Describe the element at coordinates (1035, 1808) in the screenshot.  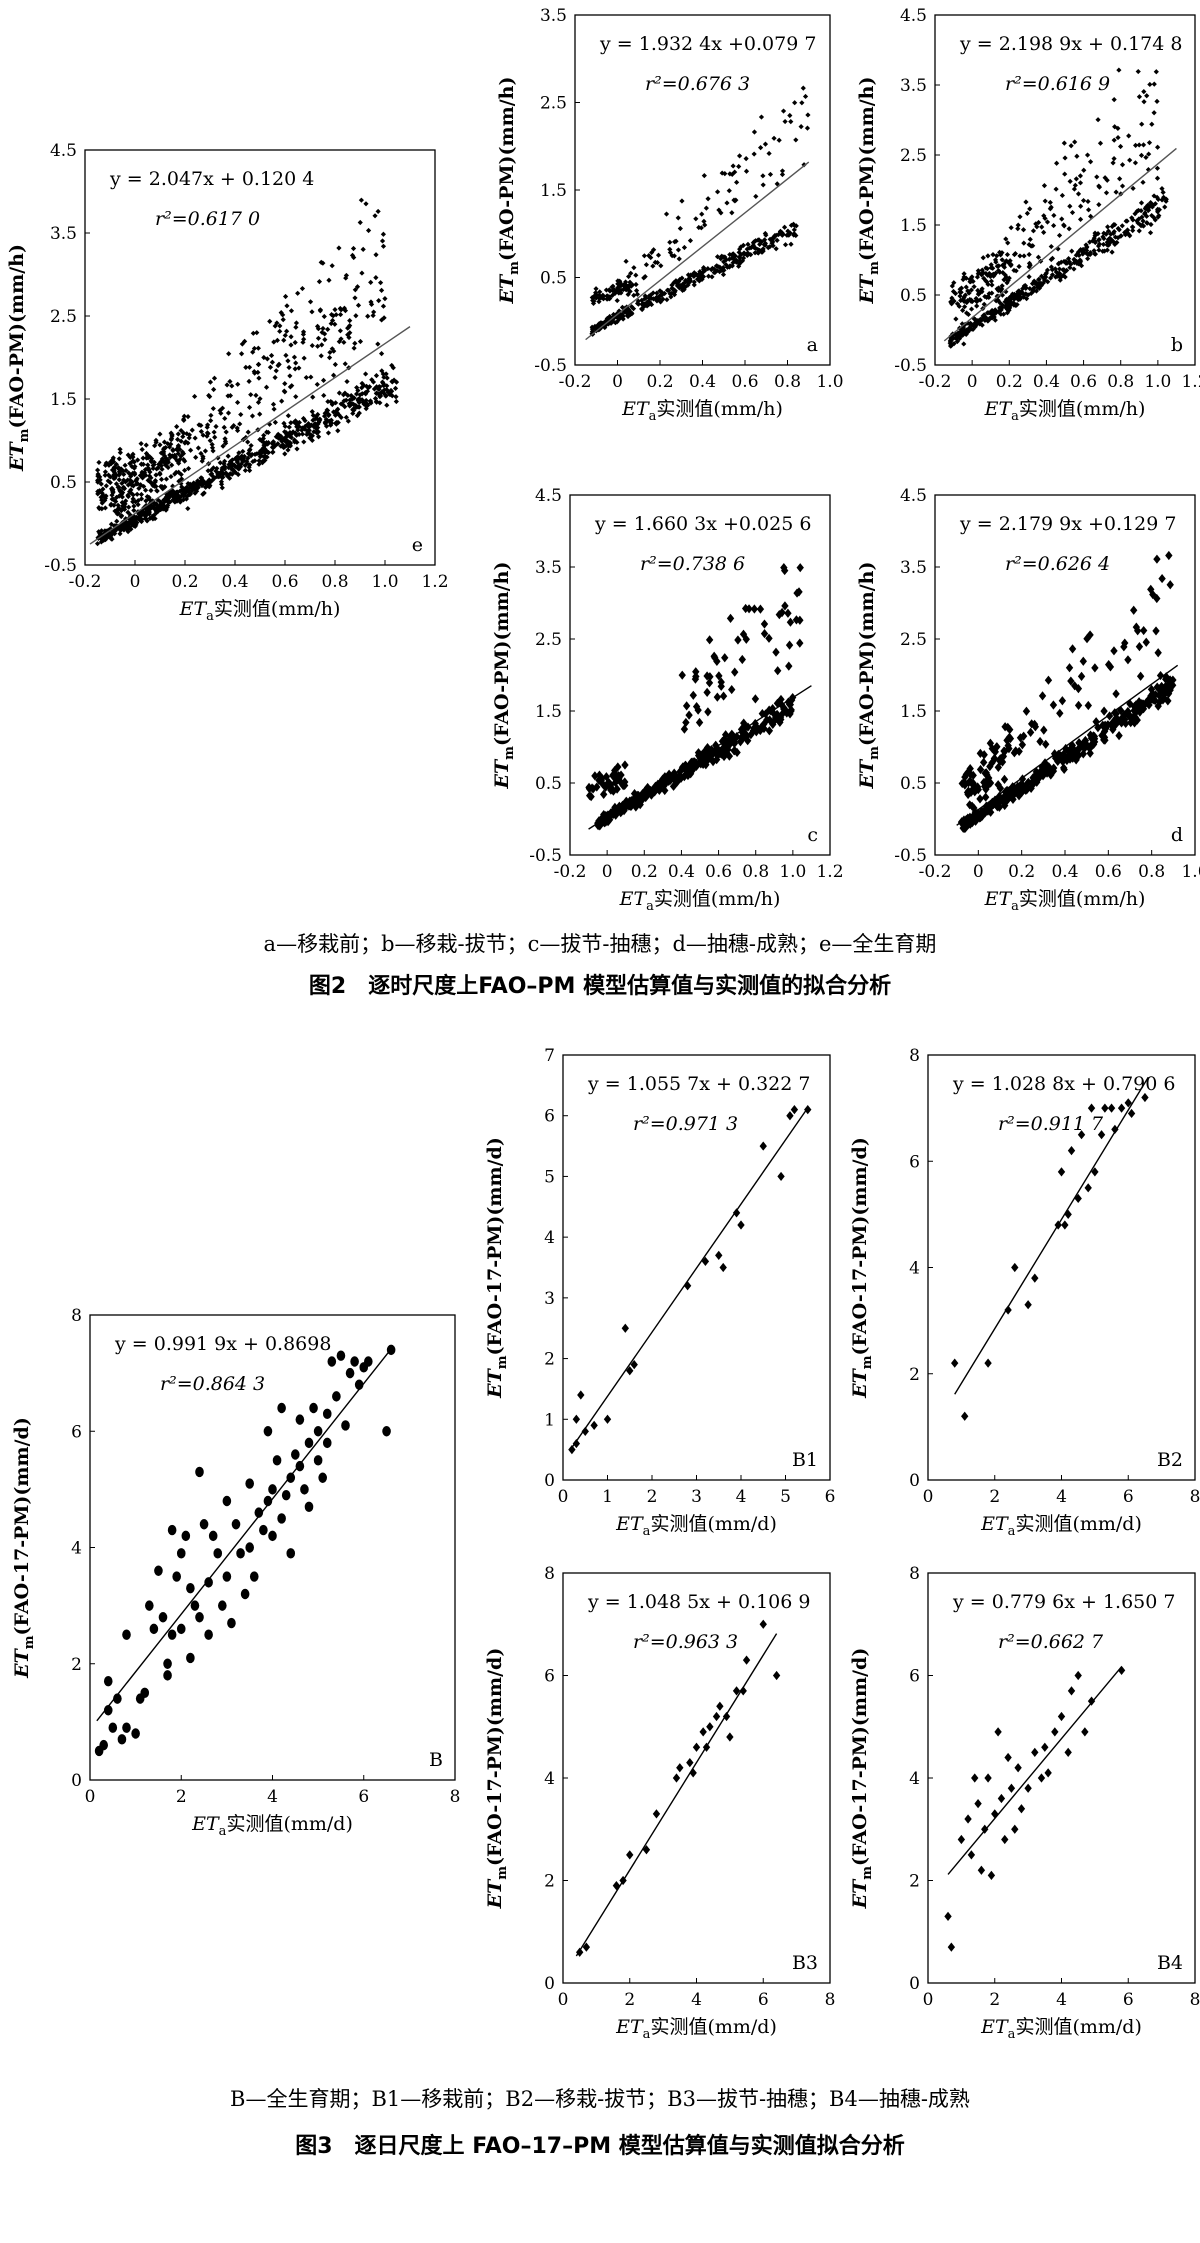
I see `data-points` at that location.